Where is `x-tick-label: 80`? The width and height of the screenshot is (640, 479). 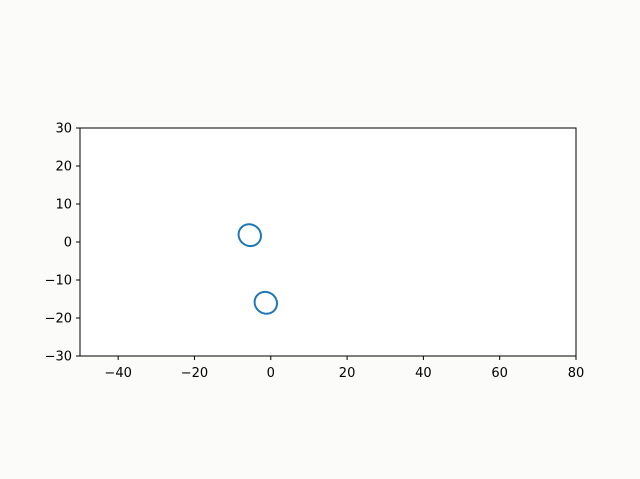
x-tick-label: 80 is located at coordinates (576, 373).